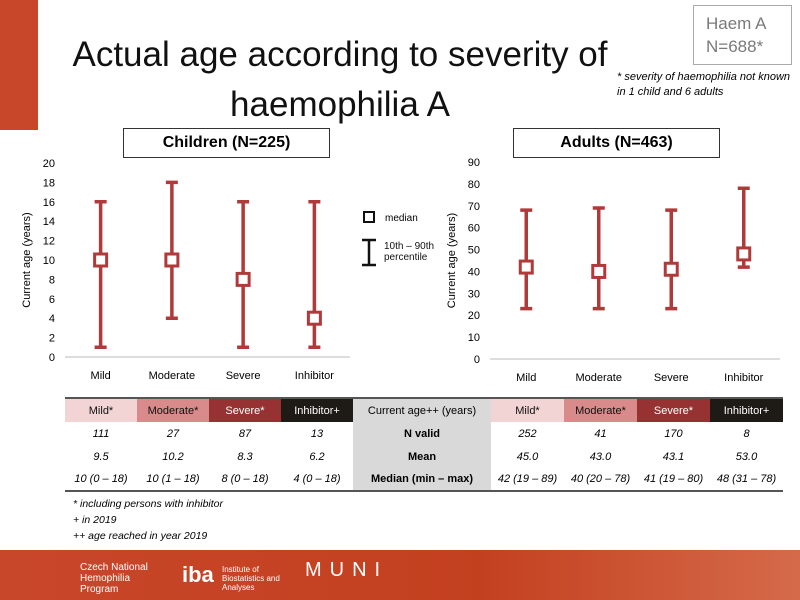  What do you see at coordinates (148, 504) in the screenshot?
I see `footnote: * including persons with inhibitor` at bounding box center [148, 504].